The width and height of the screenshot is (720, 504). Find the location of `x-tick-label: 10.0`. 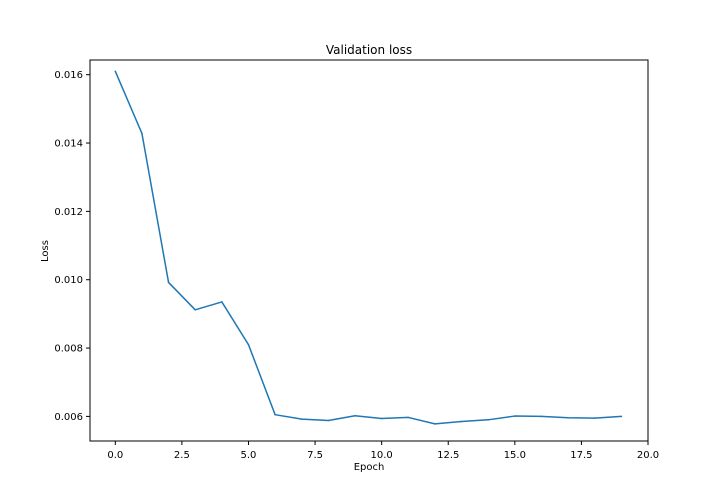

x-tick-label: 10.0 is located at coordinates (382, 455).